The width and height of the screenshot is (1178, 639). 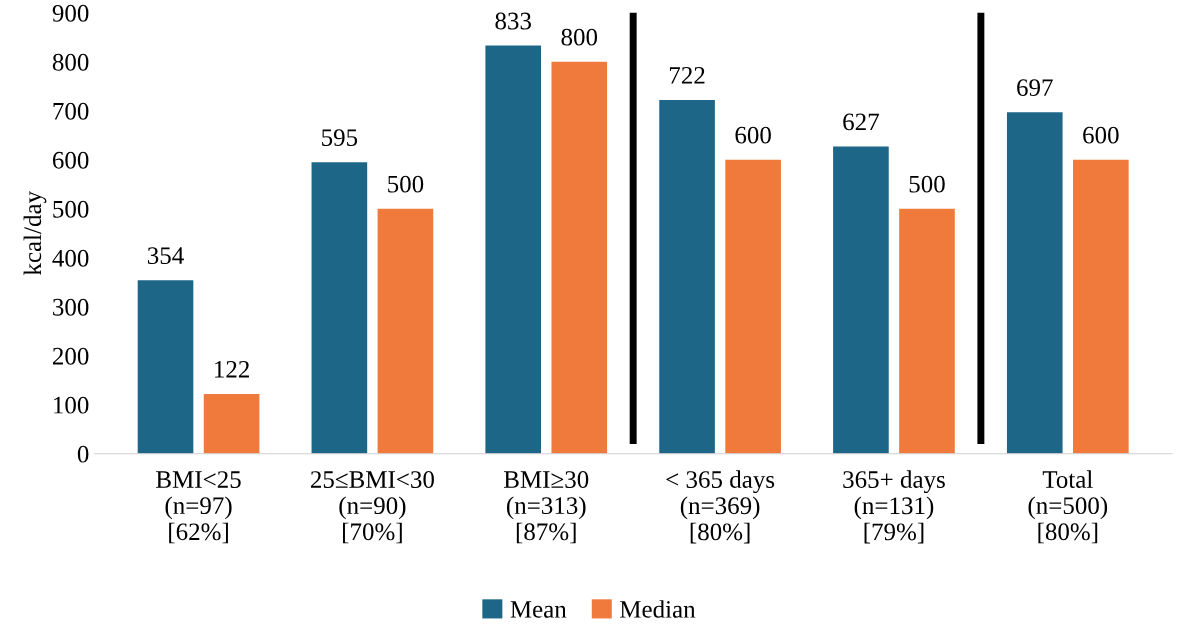 I want to click on y-tick-label: 100, so click(x=71, y=405).